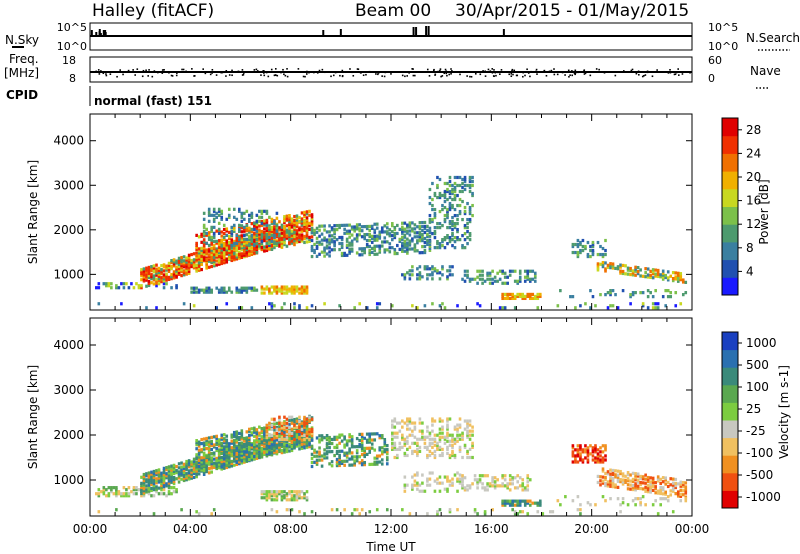 The width and height of the screenshot is (800, 554). Describe the element at coordinates (753, 130) in the screenshot. I see `colorbar-tick-label: 28` at that location.